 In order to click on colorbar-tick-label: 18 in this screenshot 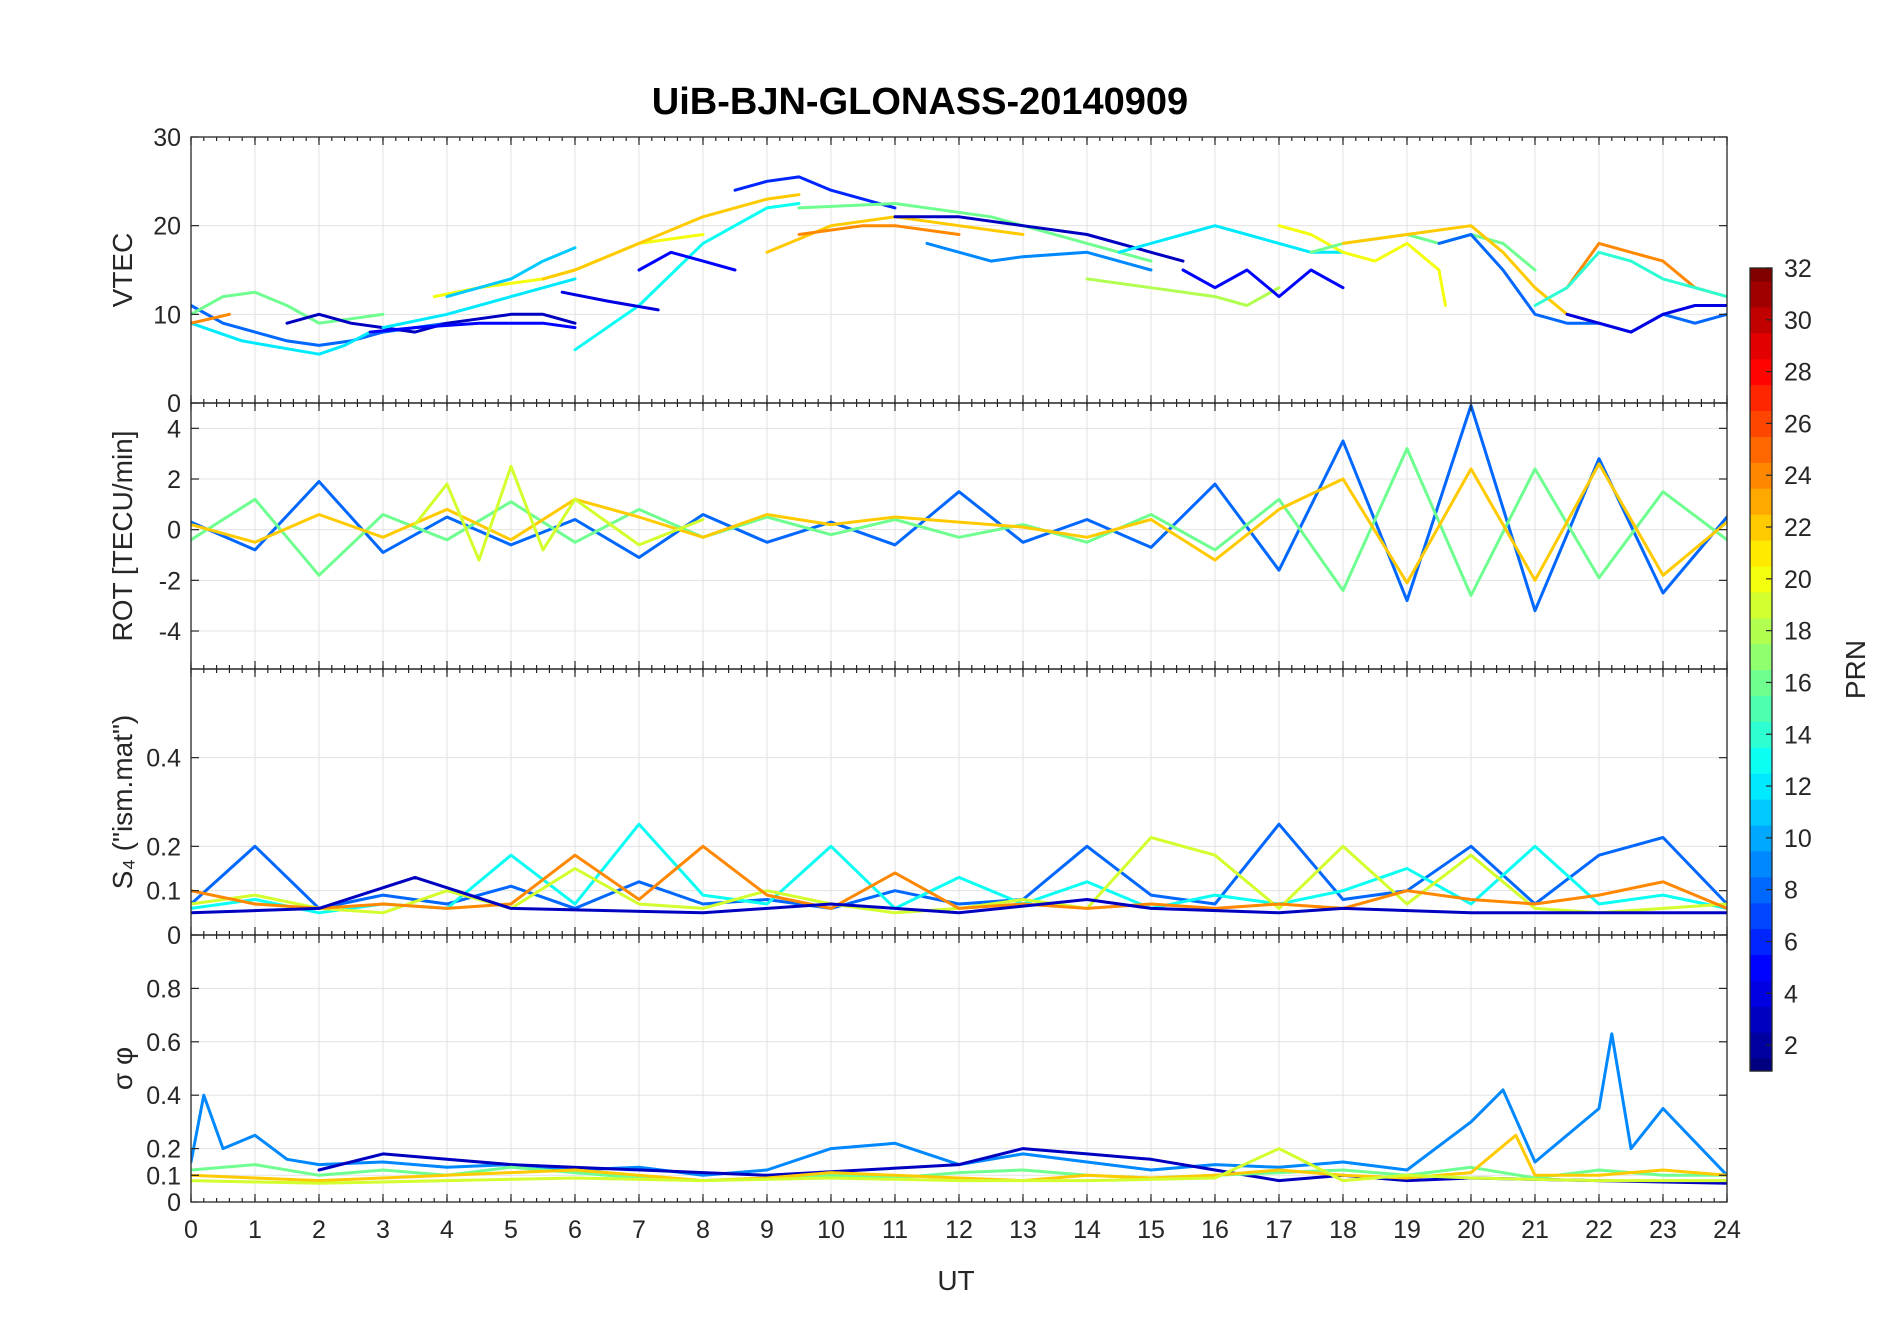, I will do `click(1798, 632)`.